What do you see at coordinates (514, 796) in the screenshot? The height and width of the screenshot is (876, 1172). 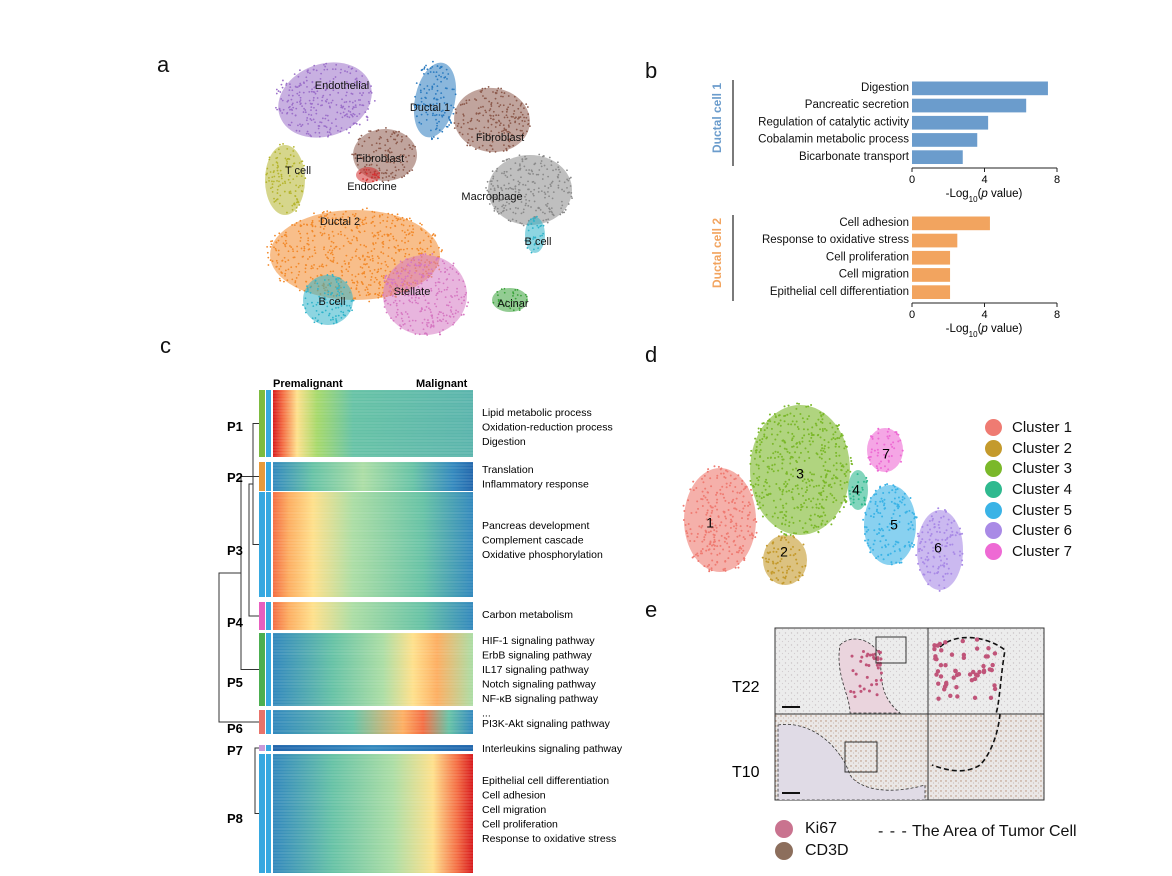 I see `pathway-term: Cell adhesion` at bounding box center [514, 796].